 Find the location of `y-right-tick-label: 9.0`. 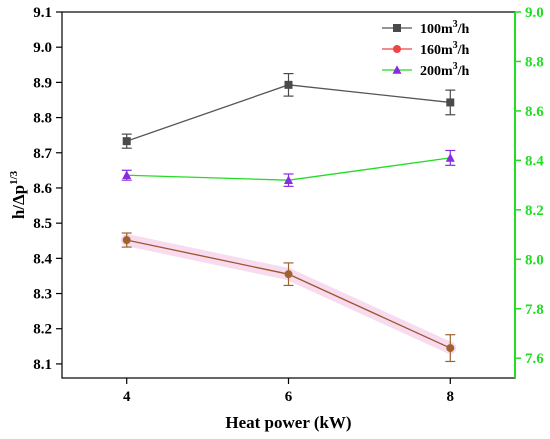

y-right-tick-label: 9.0 is located at coordinates (534, 13).